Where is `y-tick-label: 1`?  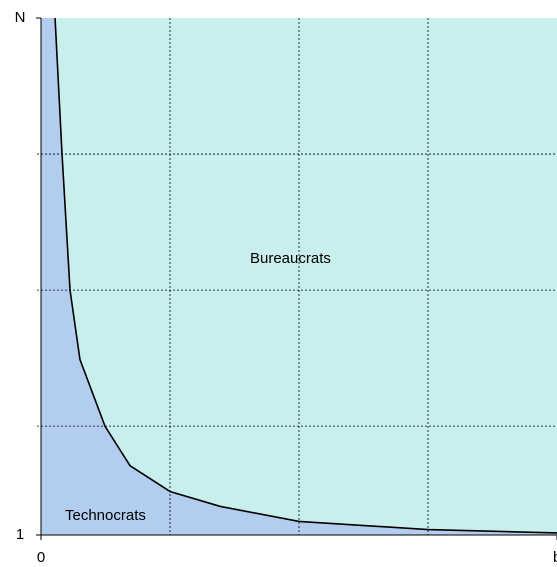
y-tick-label: 1 is located at coordinates (20, 534).